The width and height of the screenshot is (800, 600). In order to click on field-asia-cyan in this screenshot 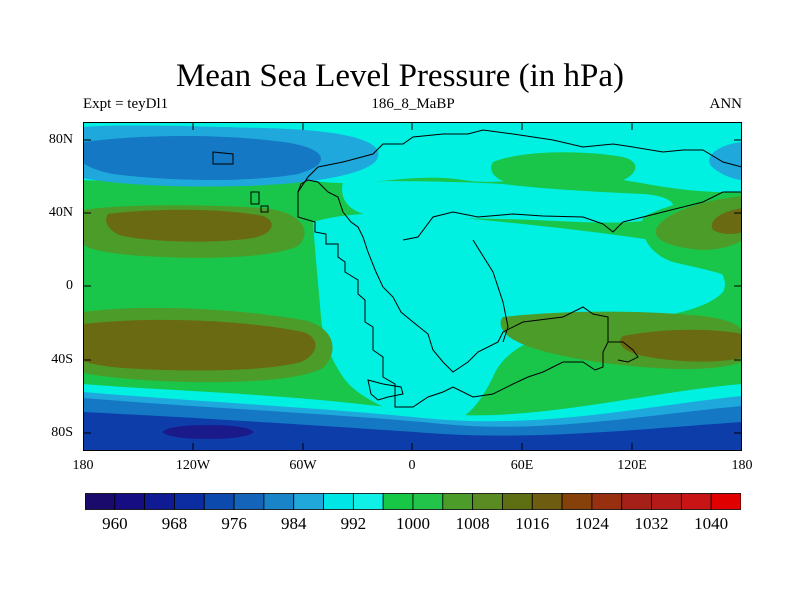, I will do `click(508, 202)`.